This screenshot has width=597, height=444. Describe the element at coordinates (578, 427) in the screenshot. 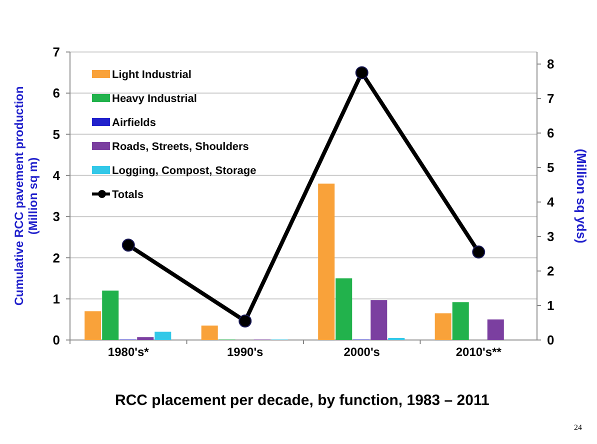

I see `text: 24` at that location.